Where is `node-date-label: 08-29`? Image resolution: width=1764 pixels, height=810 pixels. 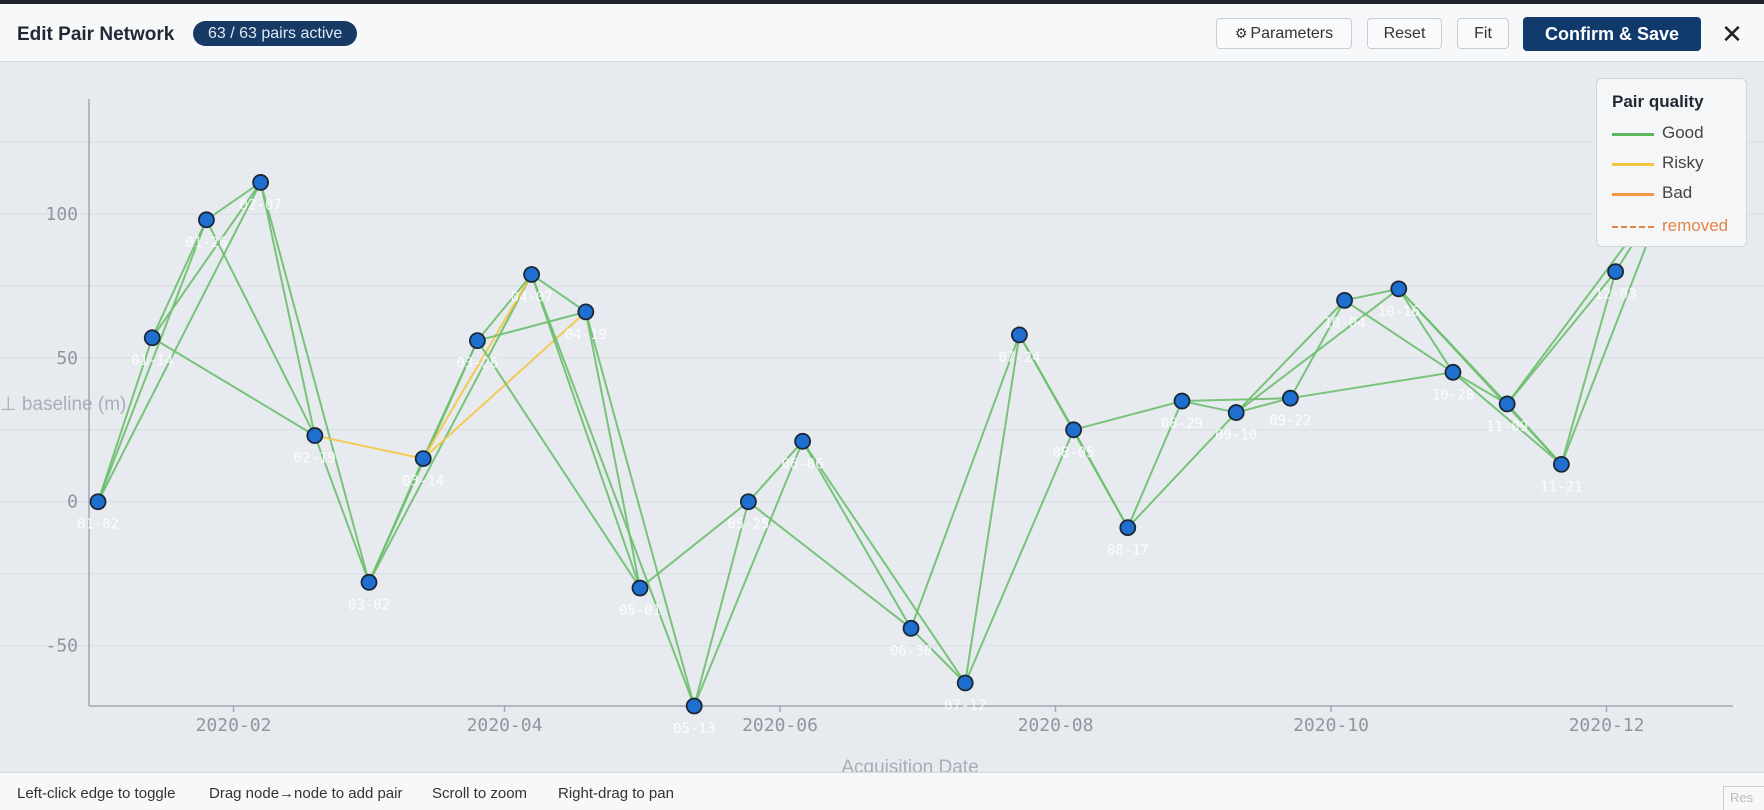
node-date-label: 08-29 is located at coordinates (1182, 424).